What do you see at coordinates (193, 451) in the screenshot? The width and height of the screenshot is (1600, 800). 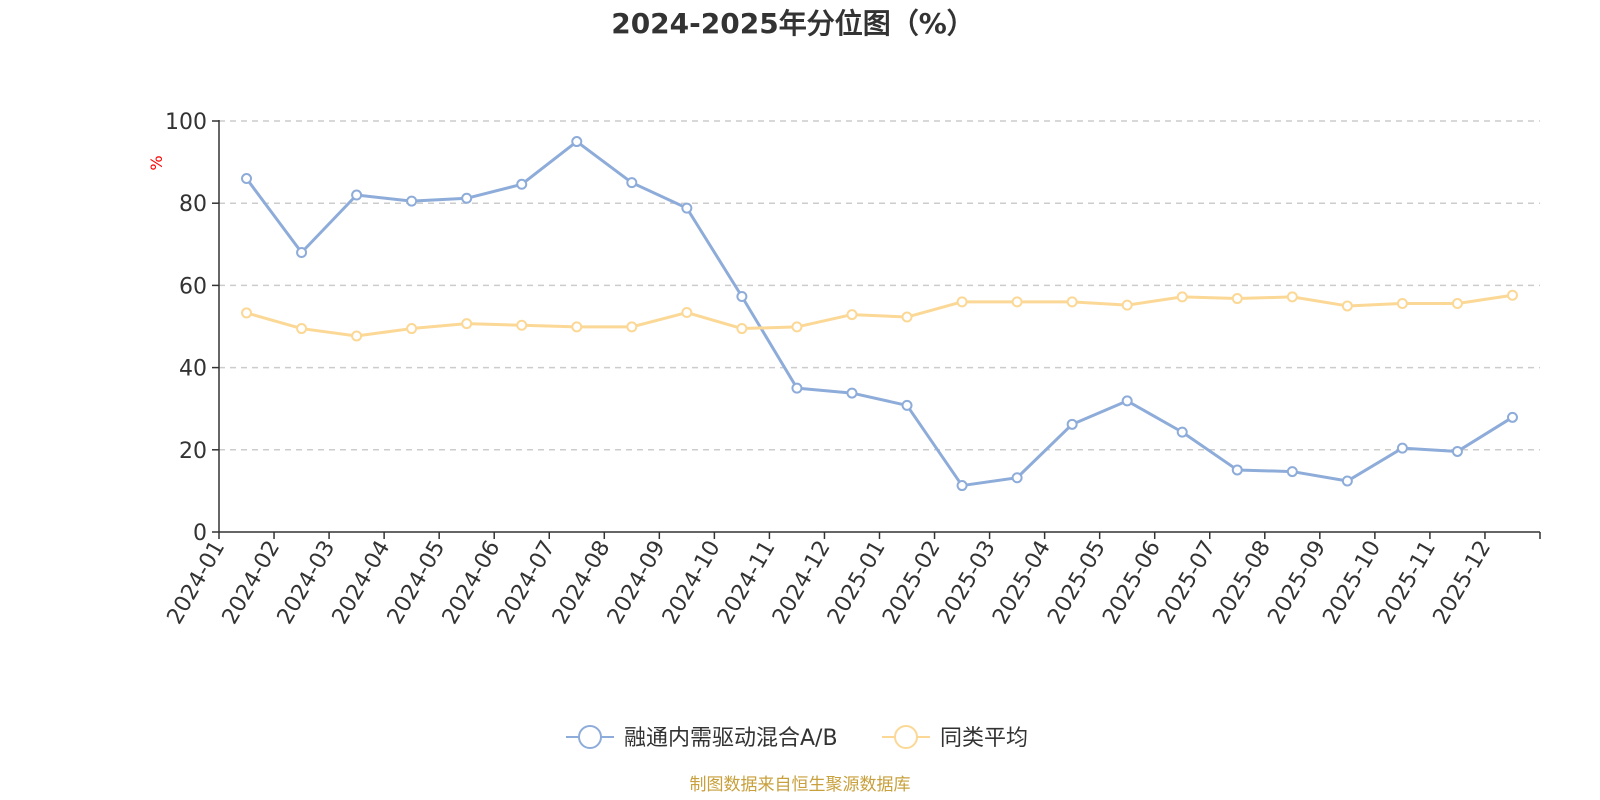 I see `y-tick-label: 20` at bounding box center [193, 451].